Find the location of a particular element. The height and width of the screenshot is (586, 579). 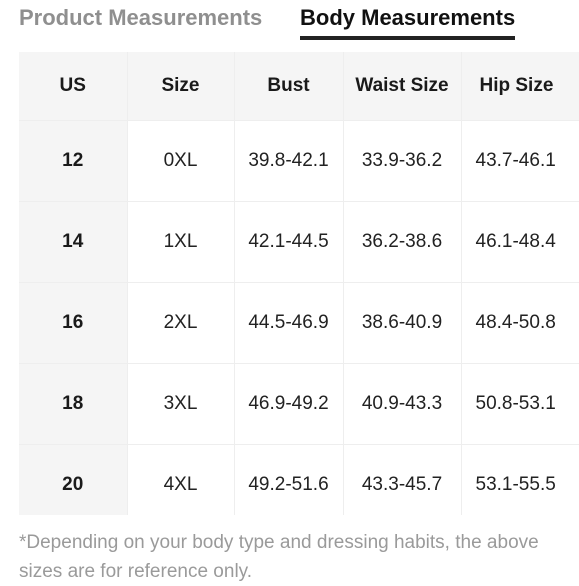

bust-cell: 39.8-42.1 is located at coordinates (289, 161).